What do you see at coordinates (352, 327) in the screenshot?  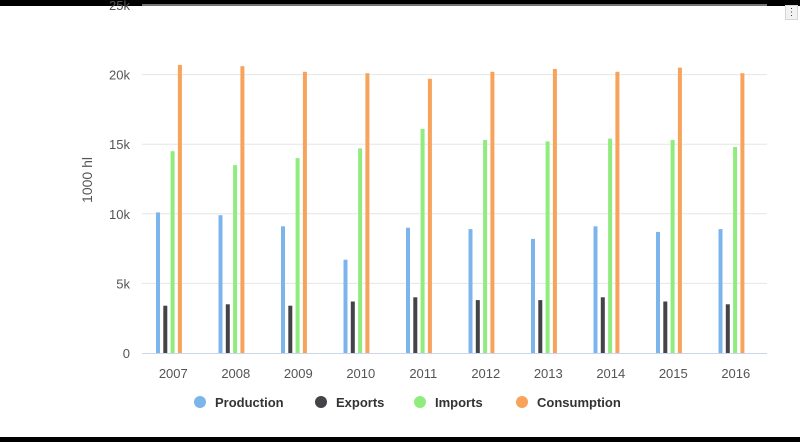 I see `bar-exports-2010` at bounding box center [352, 327].